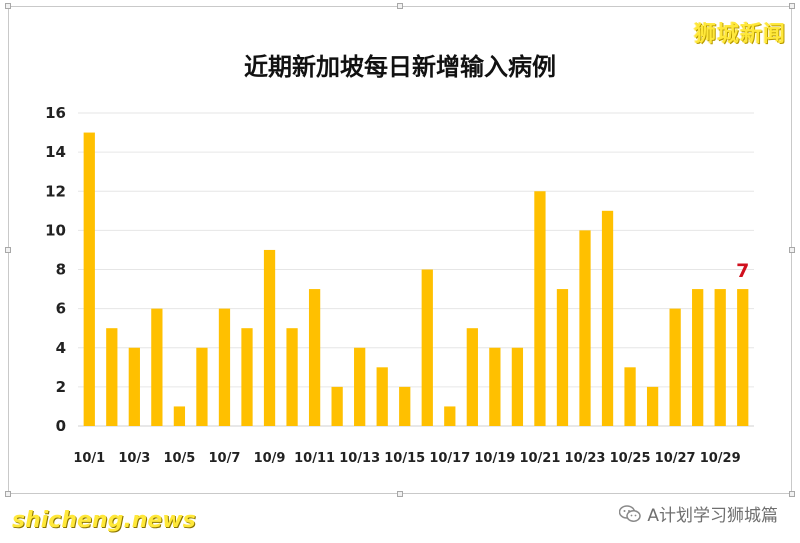  Describe the element at coordinates (720, 458) in the screenshot. I see `x-tick-label: 10/29` at that location.